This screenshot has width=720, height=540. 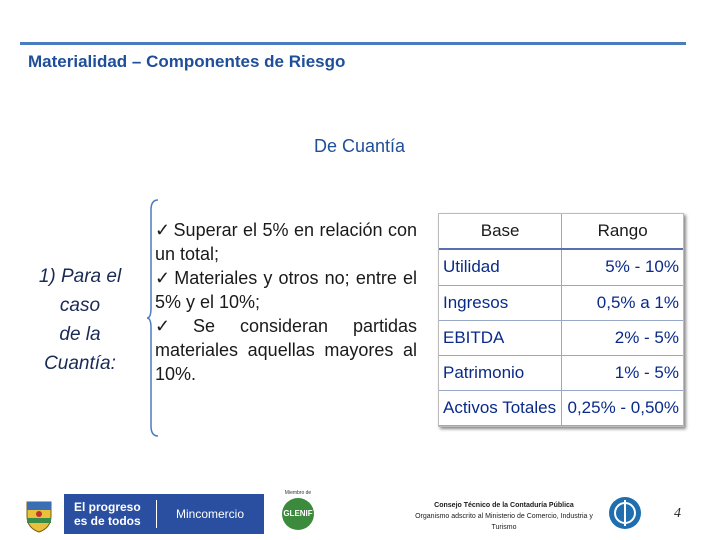 What do you see at coordinates (107, 521) in the screenshot?
I see `progreso-line: es de todos` at bounding box center [107, 521].